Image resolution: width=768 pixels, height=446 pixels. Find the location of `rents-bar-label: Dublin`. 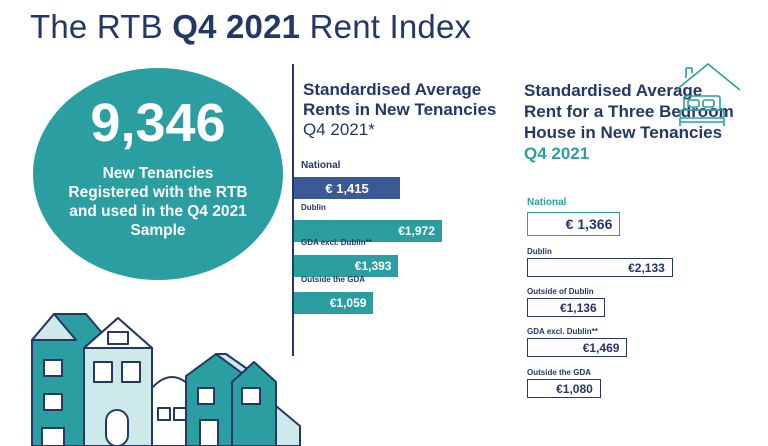

rents-bar-label: Dublin is located at coordinates (313, 207).